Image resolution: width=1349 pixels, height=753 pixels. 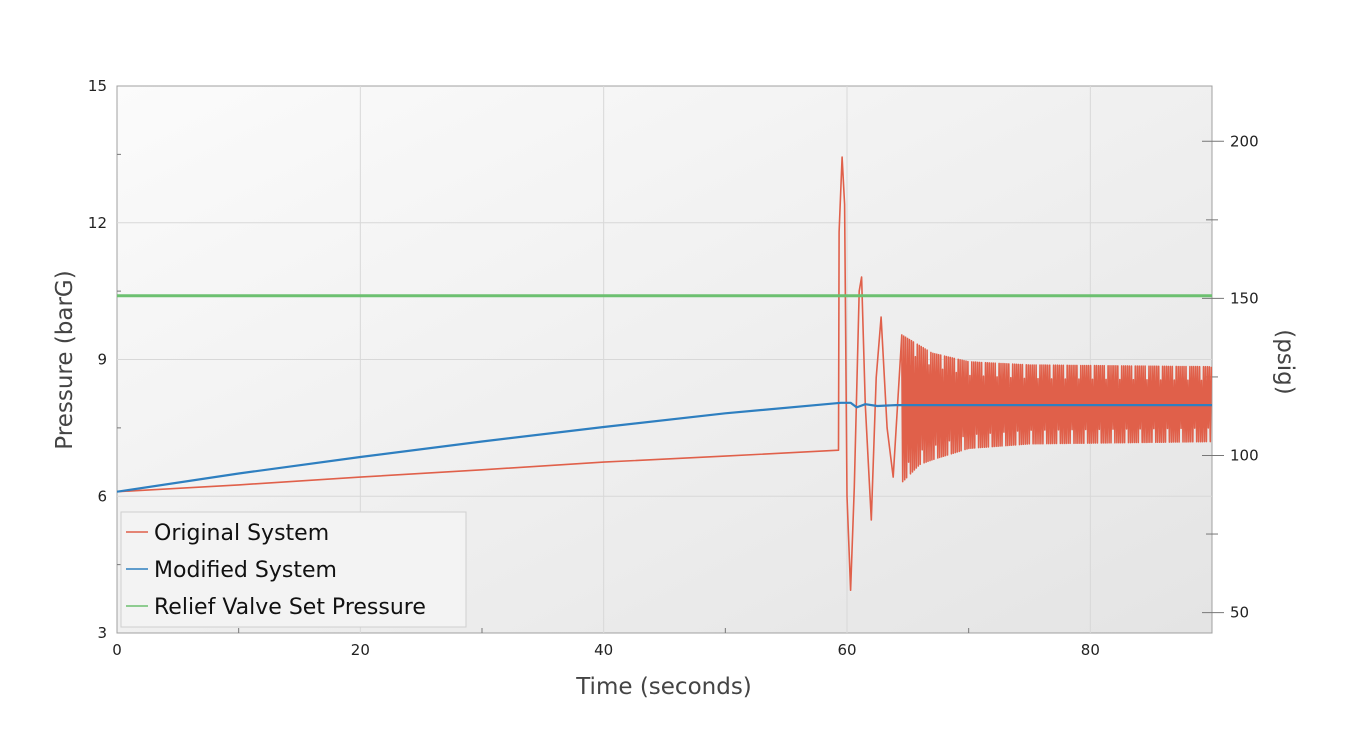 I want to click on y-axis-title: Pressure (barG), so click(x=65, y=359).